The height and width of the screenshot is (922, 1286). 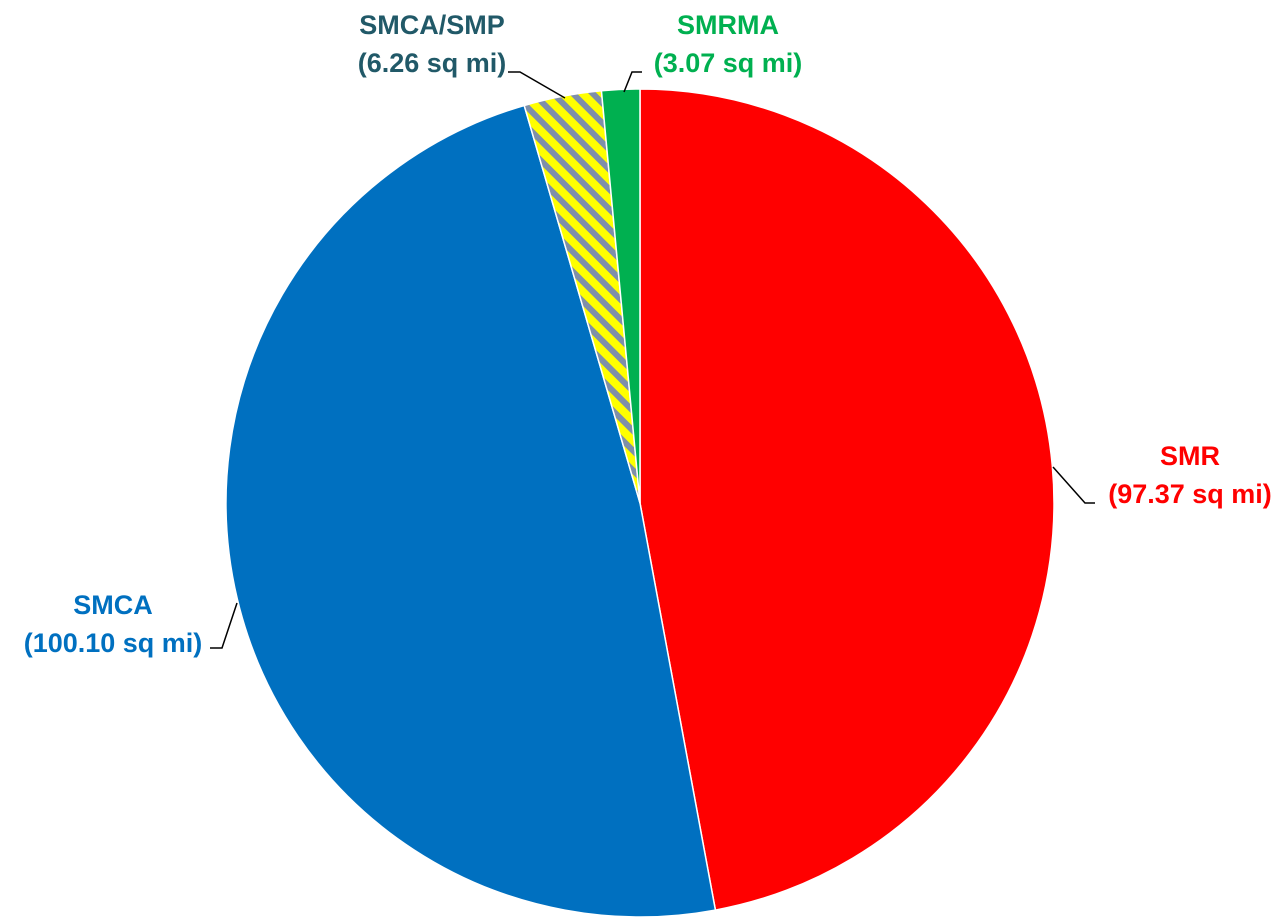 I want to click on slice-value-label-smrma: (3.07 sq mi), so click(x=728, y=63).